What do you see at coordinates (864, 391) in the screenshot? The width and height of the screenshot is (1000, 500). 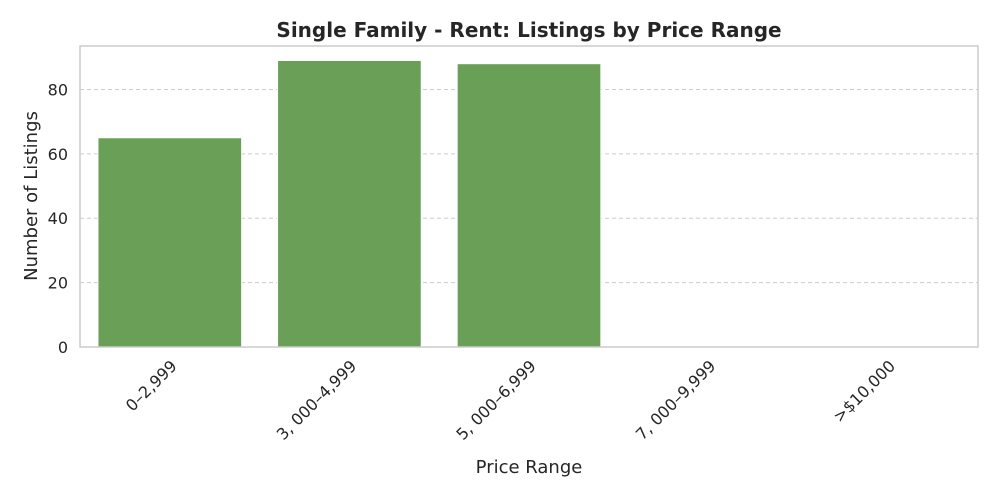 I see `x-tick-label: >$10,000` at bounding box center [864, 391].